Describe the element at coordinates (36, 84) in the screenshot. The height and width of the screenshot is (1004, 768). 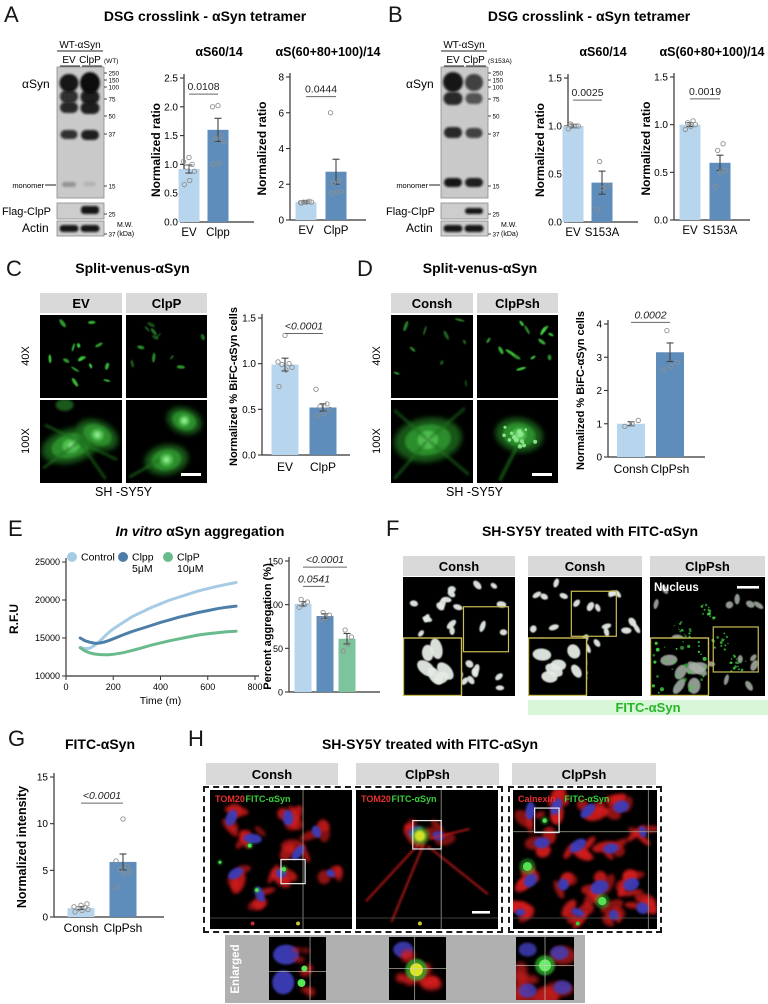
I see `svg-text: αSyn` at that location.